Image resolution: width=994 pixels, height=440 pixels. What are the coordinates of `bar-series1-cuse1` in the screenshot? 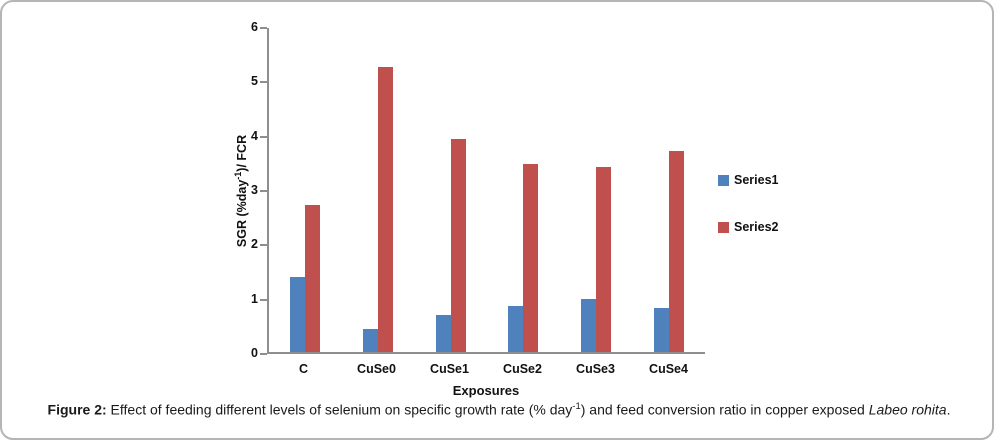 It's located at (443, 333).